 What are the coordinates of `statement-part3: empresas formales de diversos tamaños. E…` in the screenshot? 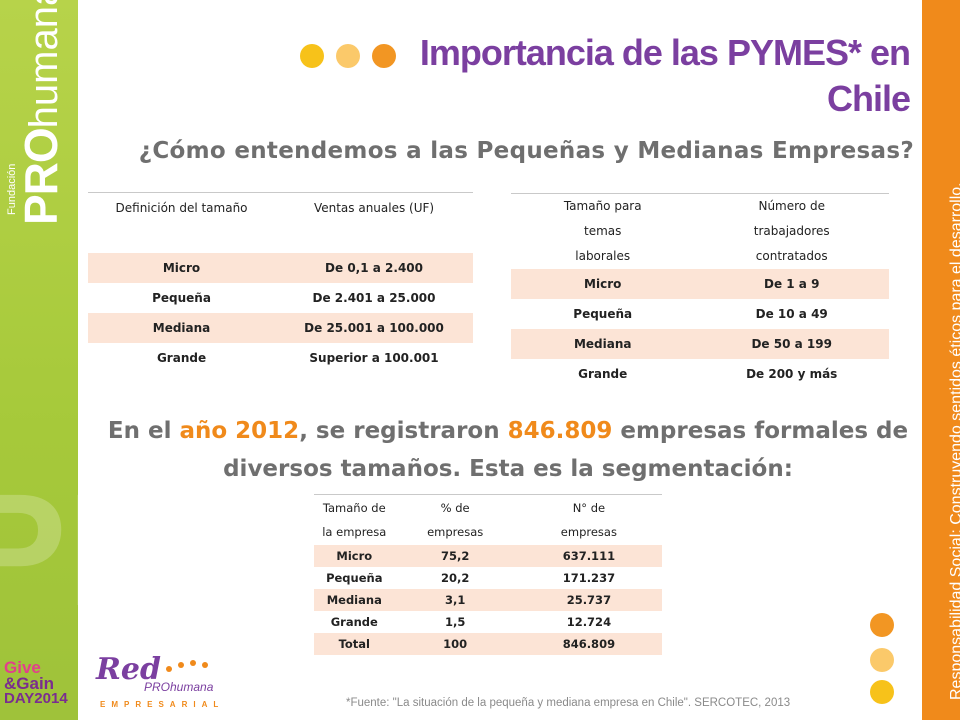 It's located at (566, 450).